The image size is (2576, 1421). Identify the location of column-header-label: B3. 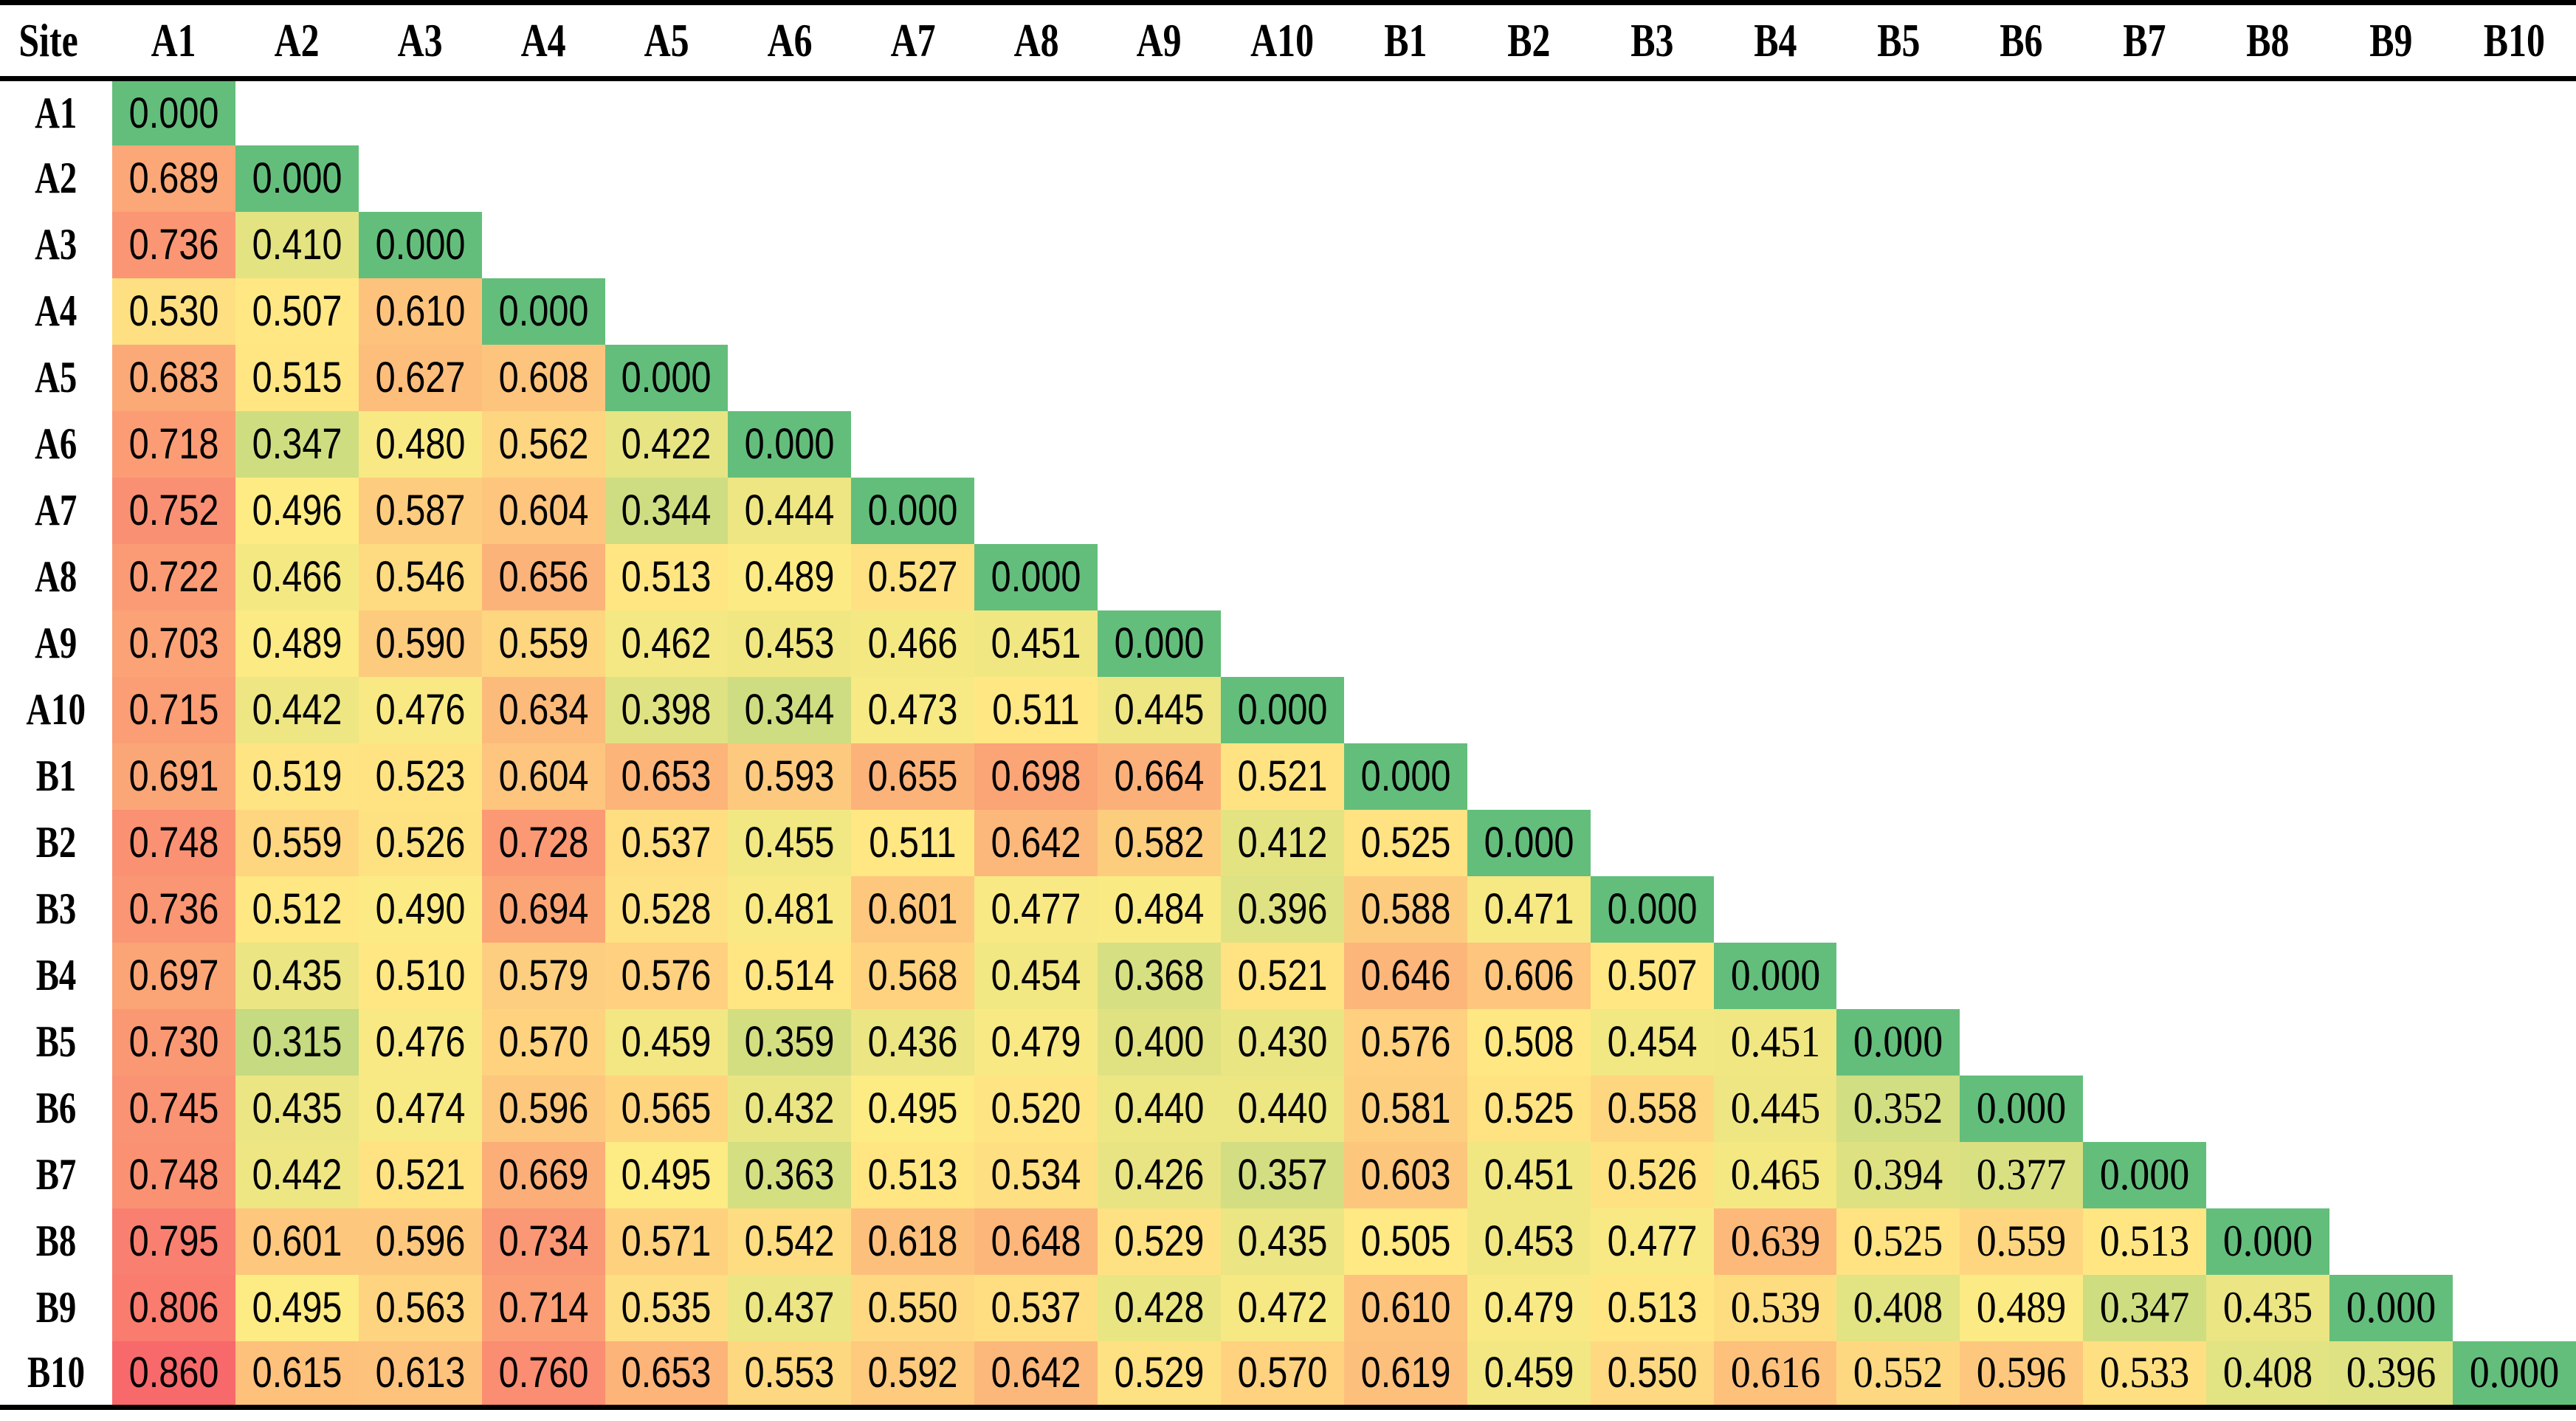
(1652, 40).